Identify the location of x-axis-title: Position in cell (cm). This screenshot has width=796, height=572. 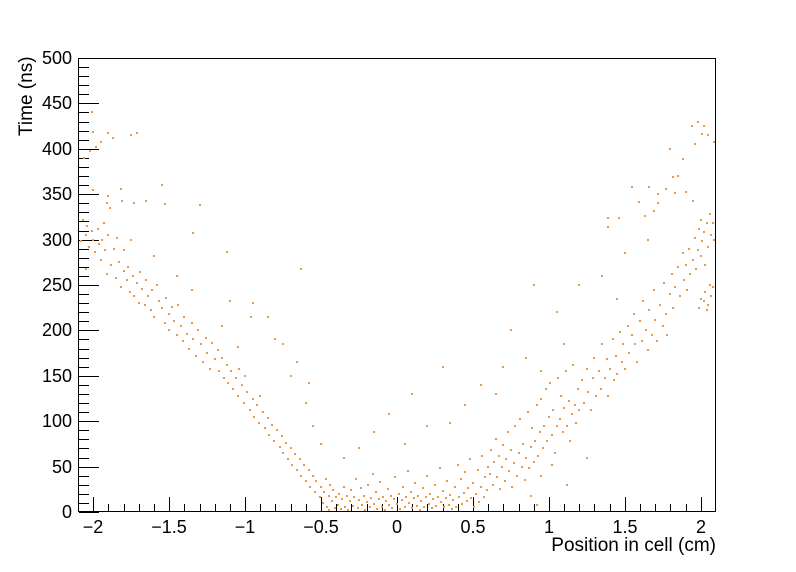
(633, 545).